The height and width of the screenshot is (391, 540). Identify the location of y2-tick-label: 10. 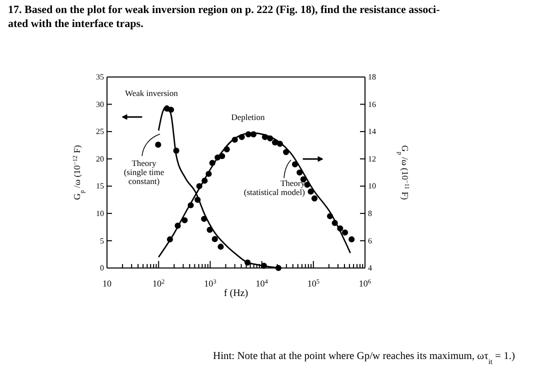
(372, 186).